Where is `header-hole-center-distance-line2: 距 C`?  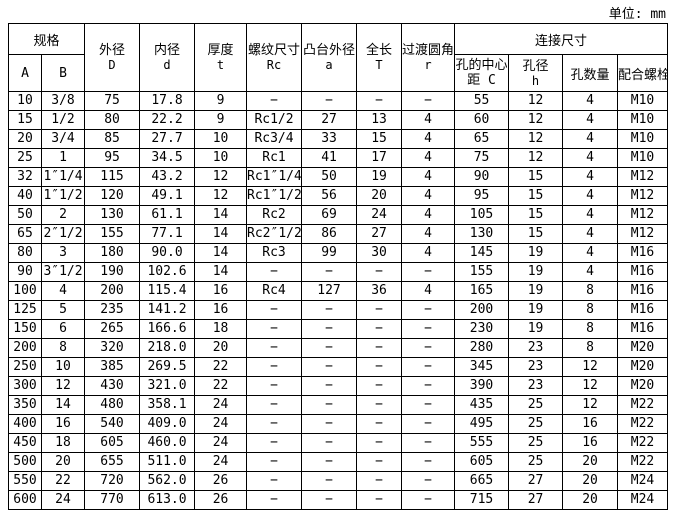
header-hole-center-distance-line2: 距 C is located at coordinates (481, 80).